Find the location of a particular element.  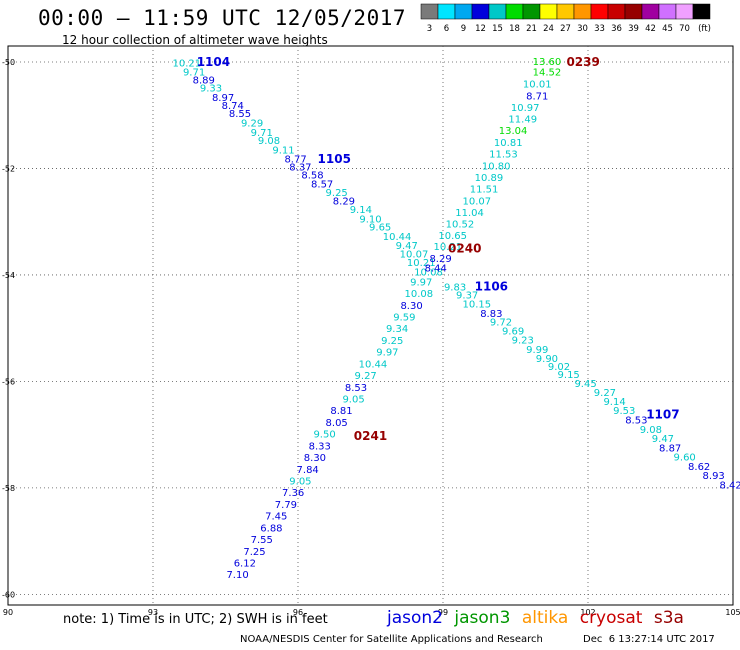

wave-height-label: 10.65 is located at coordinates (452, 236).